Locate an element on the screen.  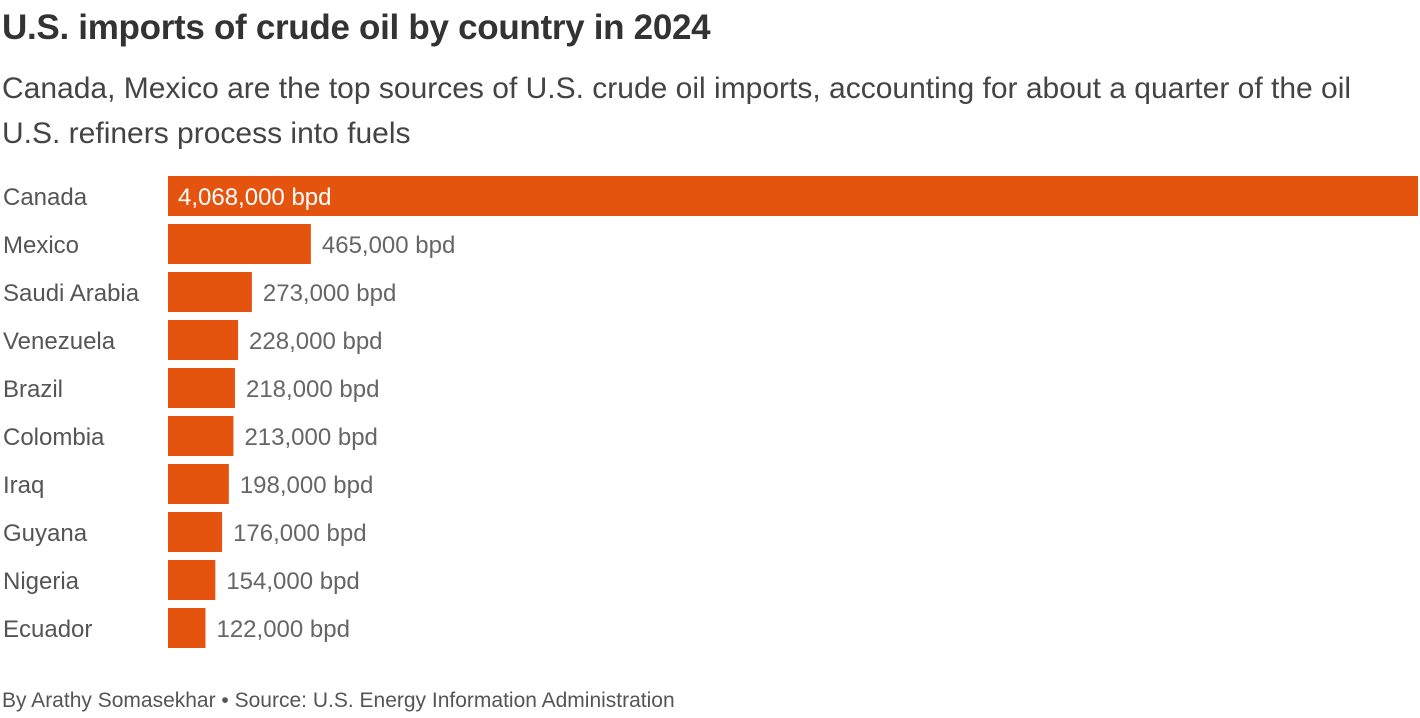
data-label: 4,068,000 bpd is located at coordinates (254, 197).